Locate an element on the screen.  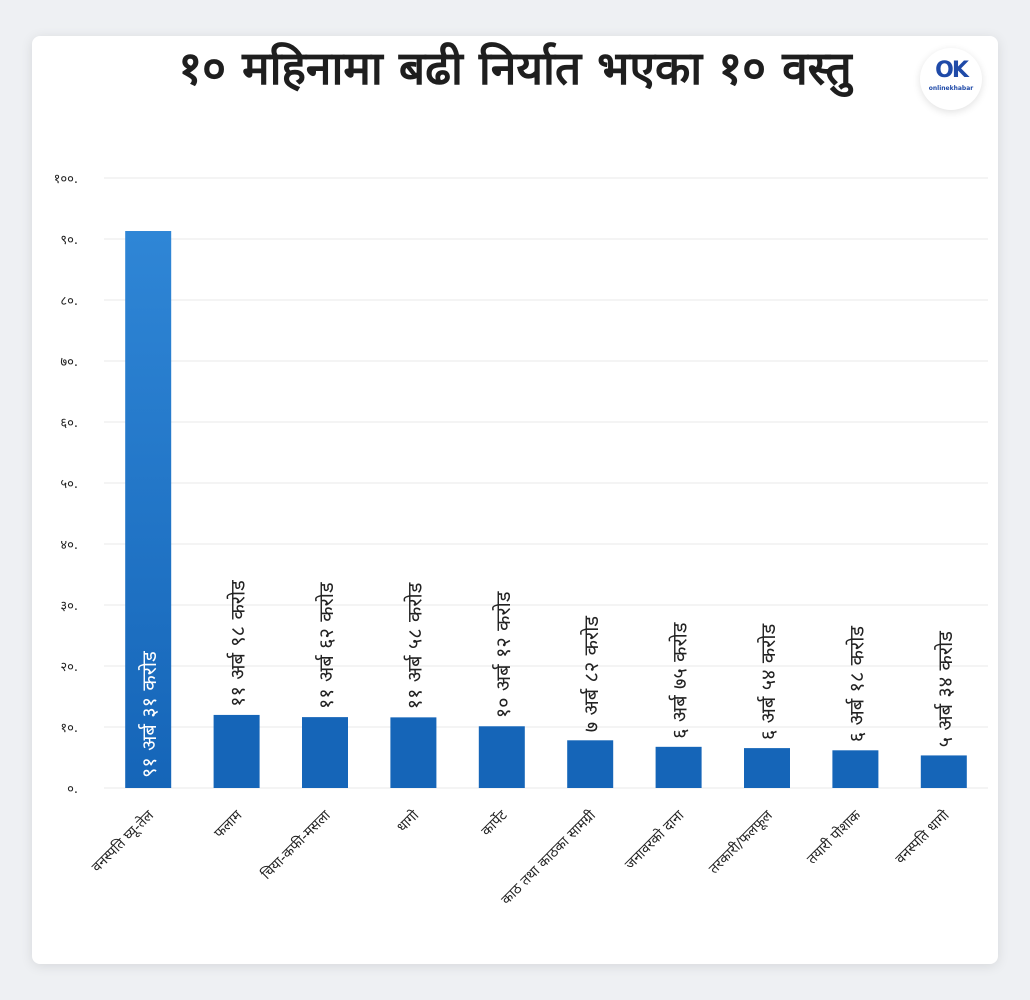
x-category-label: तरकारी/फलफूल is located at coordinates (740, 841).